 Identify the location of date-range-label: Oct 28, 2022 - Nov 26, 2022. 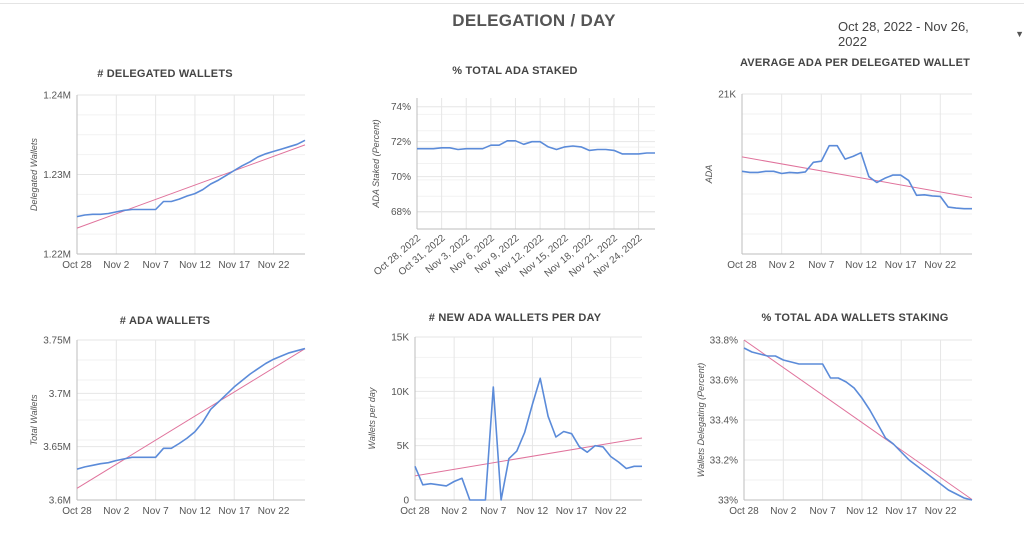
(903, 34).